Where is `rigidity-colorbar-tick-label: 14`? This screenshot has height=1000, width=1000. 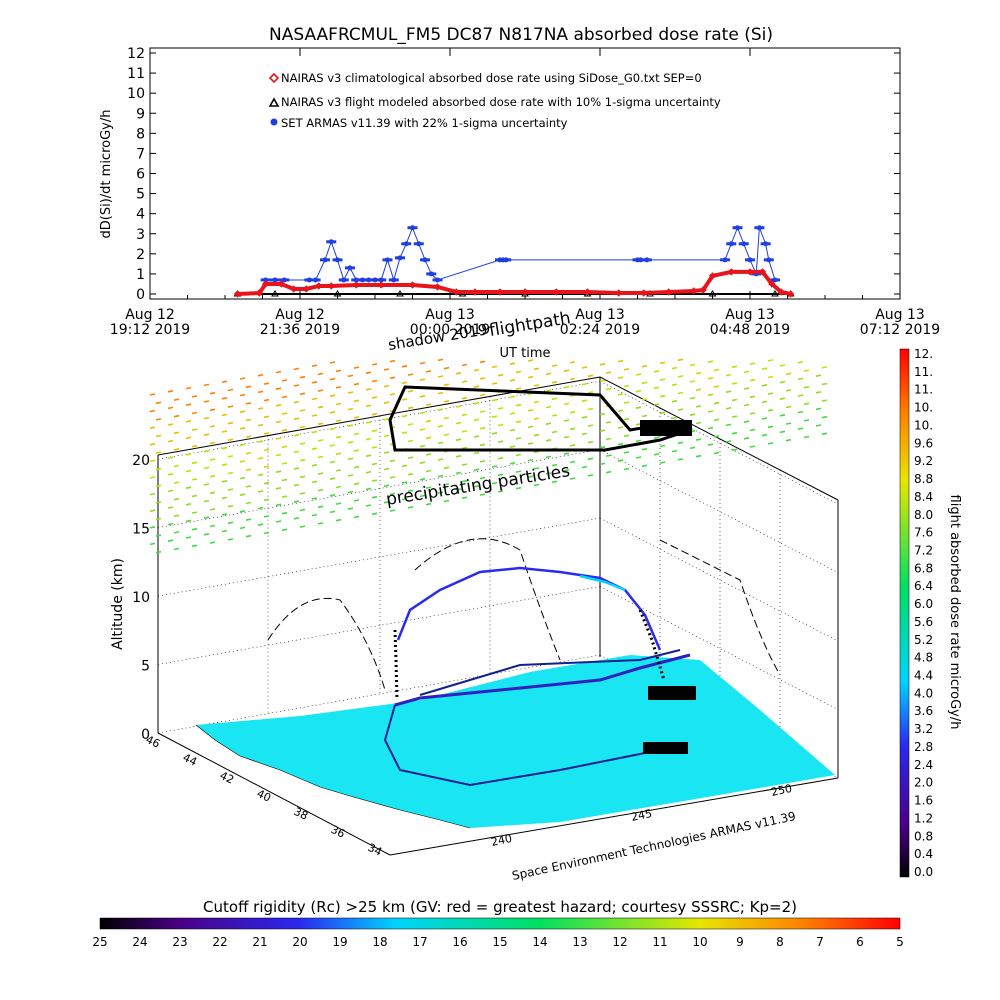
rigidity-colorbar-tick-label: 14 is located at coordinates (539, 942).